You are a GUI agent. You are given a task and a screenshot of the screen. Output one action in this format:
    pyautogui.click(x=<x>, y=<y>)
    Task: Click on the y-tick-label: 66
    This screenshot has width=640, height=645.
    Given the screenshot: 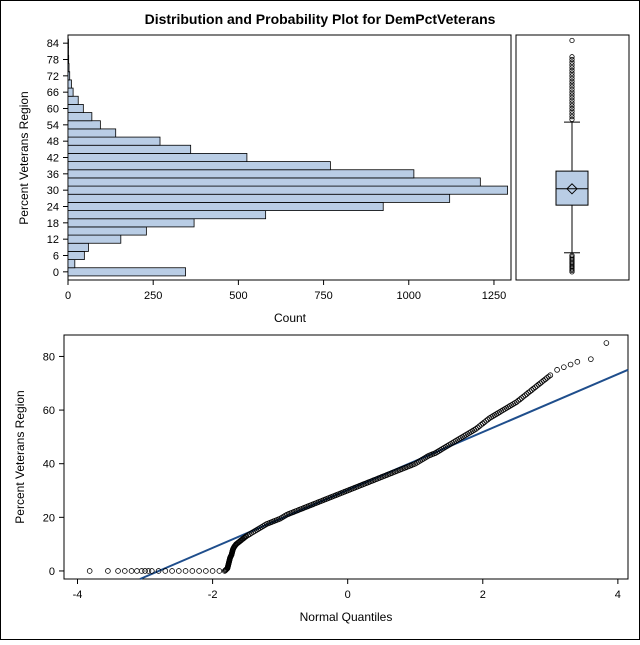 What is the action you would take?
    pyautogui.click(x=53, y=93)
    